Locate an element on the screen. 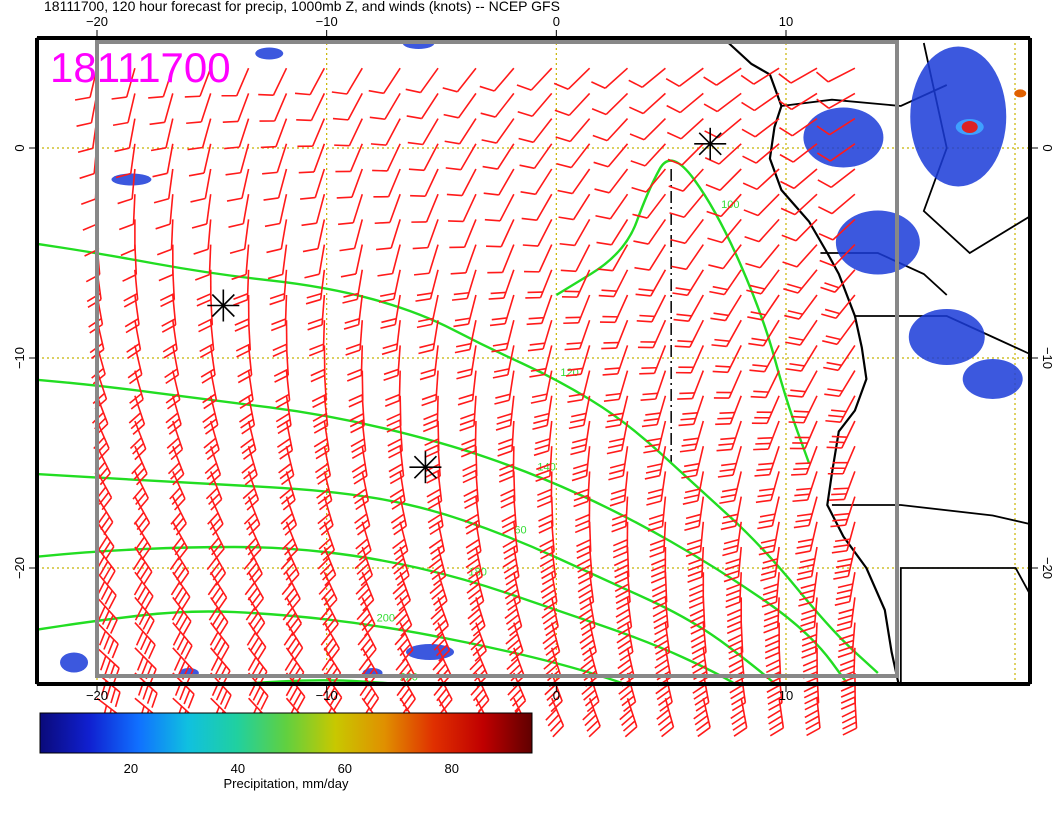 Image resolution: width=1056 pixels, height=816 pixels. contour-label: 200 is located at coordinates (386, 619).